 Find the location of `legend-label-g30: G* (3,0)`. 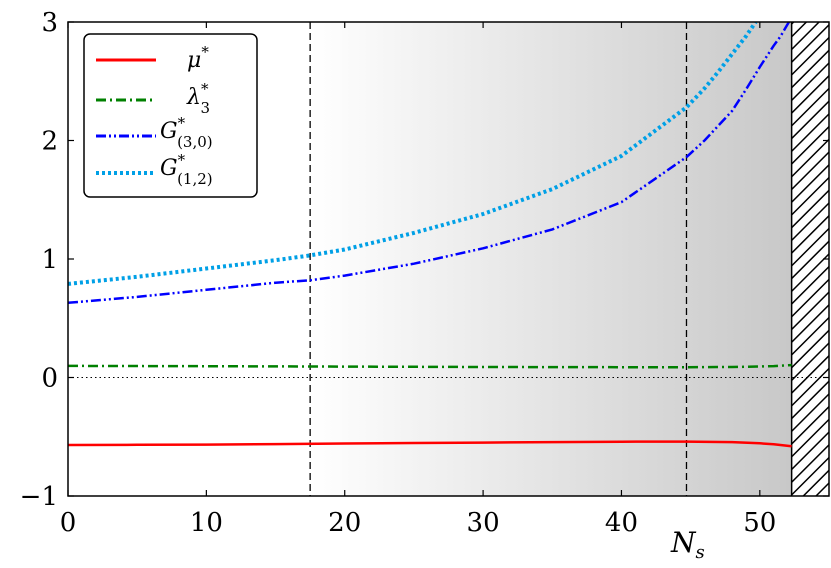

legend-label-g30: G* (3,0) is located at coordinates (186, 132).